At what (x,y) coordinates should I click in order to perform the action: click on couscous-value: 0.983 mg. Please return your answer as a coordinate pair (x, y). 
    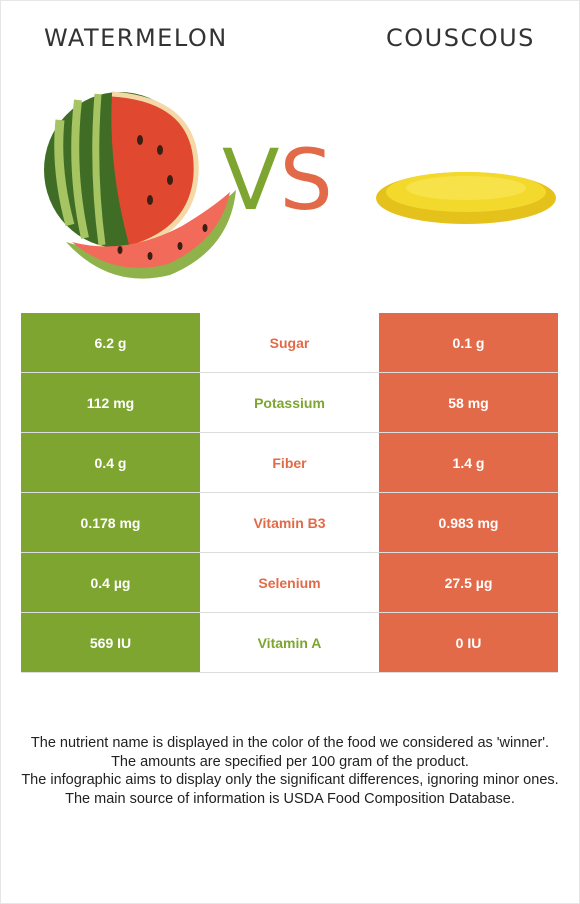
    Looking at the image, I should click on (468, 522).